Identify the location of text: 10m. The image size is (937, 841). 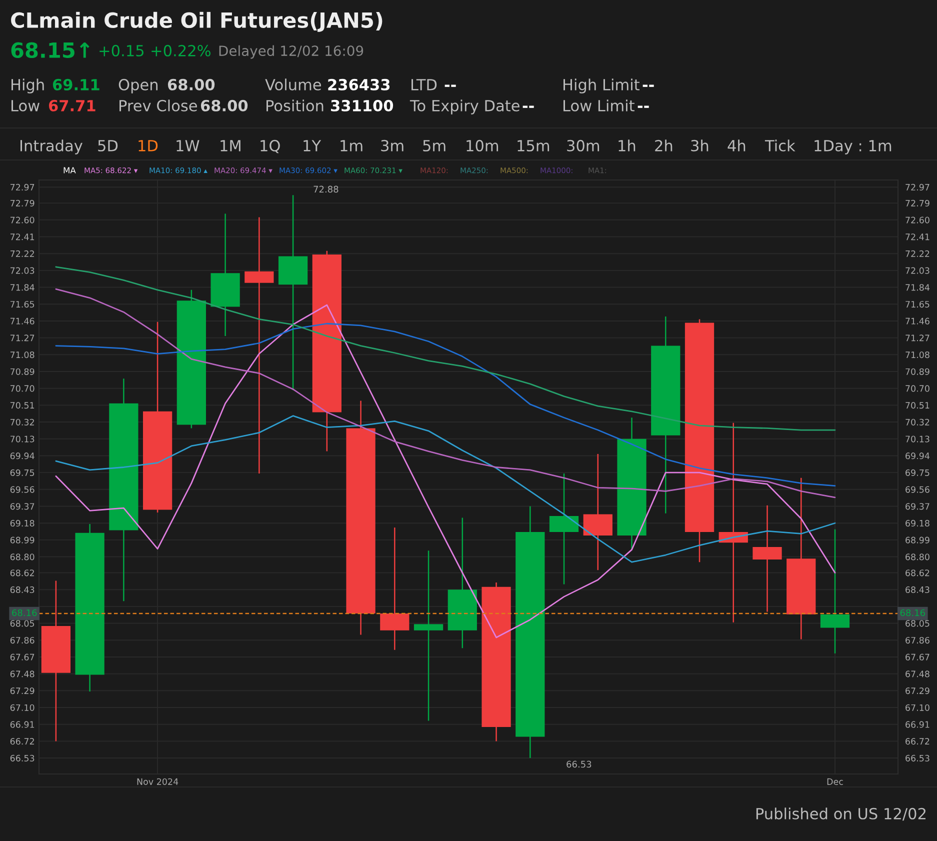
(482, 146).